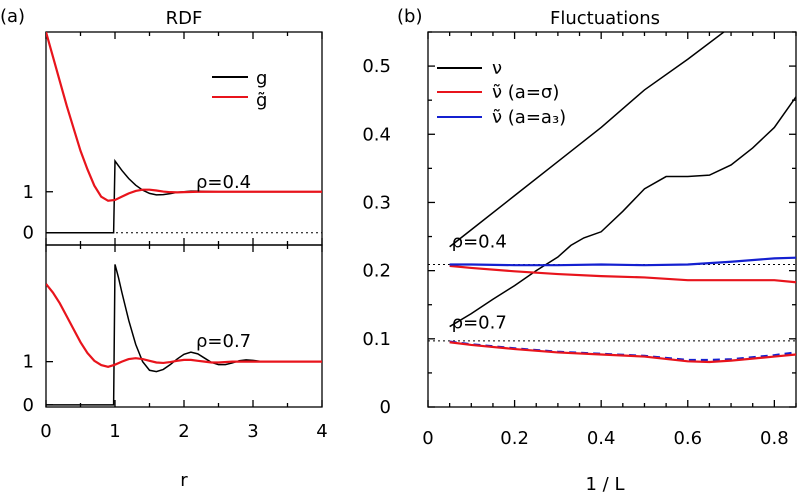 The width and height of the screenshot is (798, 499). What do you see at coordinates (376, 134) in the screenshot?
I see `y-tick-label: 0.4` at bounding box center [376, 134].